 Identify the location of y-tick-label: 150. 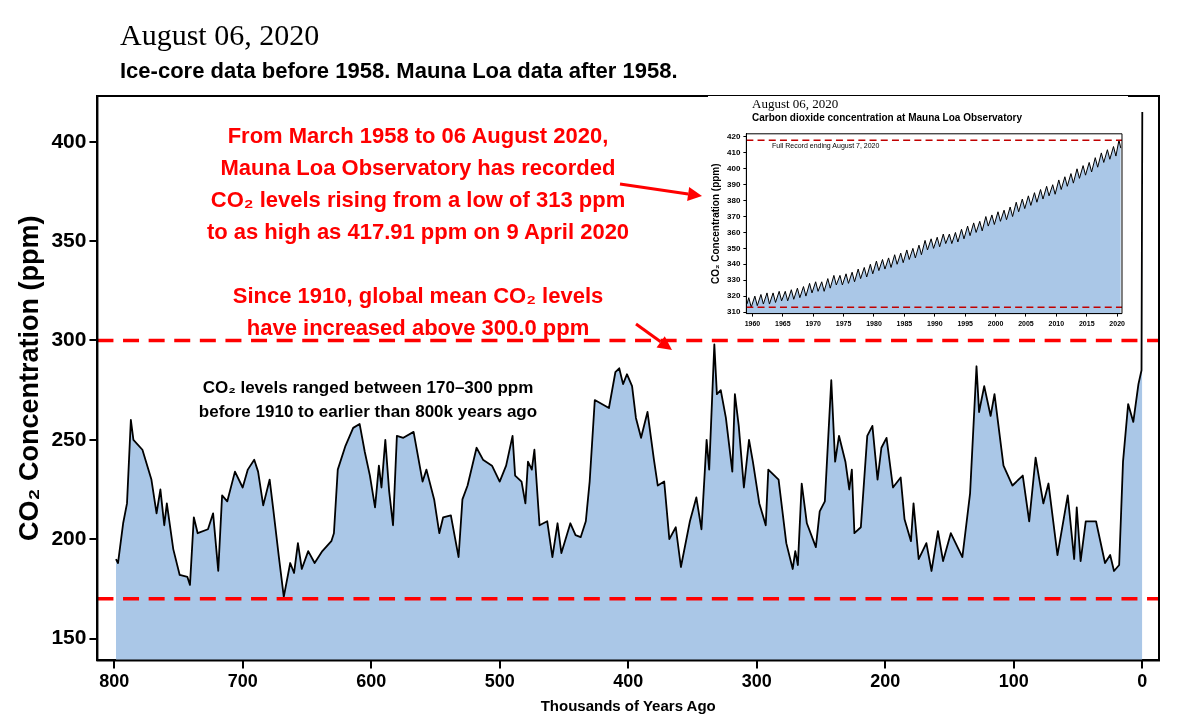
(69, 637).